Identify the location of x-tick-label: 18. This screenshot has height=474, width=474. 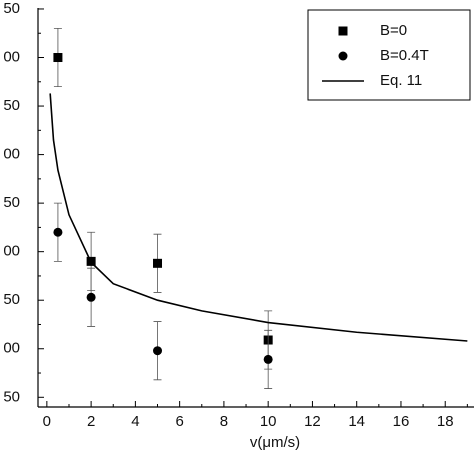
(445, 421).